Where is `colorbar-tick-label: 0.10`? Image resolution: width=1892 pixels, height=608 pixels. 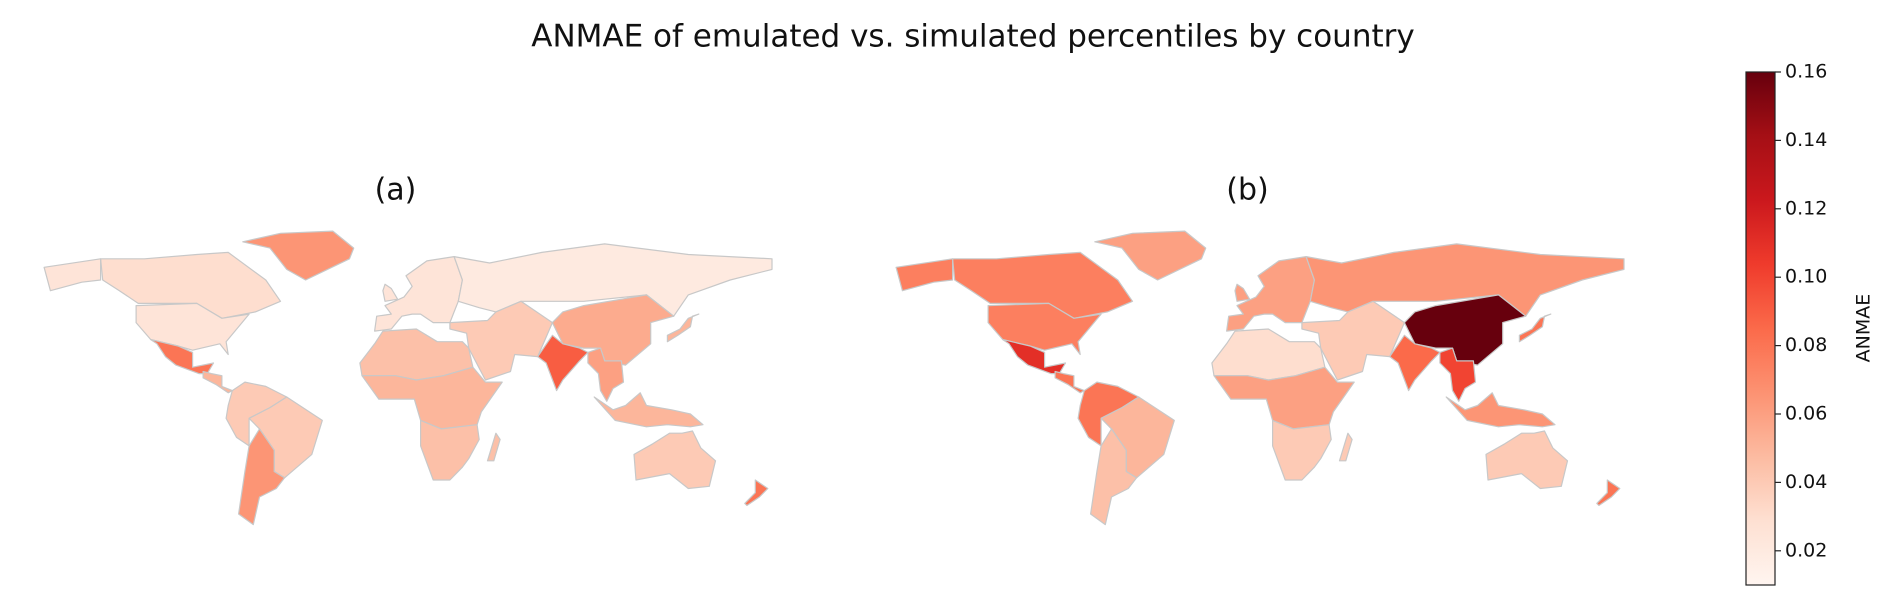 colorbar-tick-label: 0.10 is located at coordinates (1806, 277).